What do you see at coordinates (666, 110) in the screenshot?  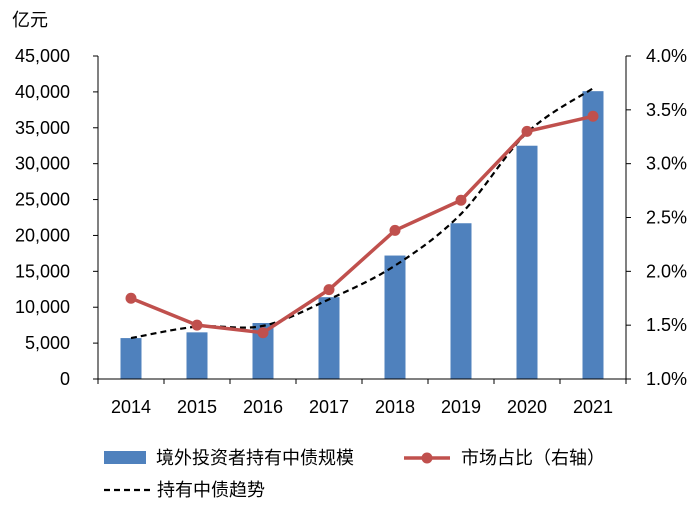 I see `right-tick-label: 3.5%` at bounding box center [666, 110].